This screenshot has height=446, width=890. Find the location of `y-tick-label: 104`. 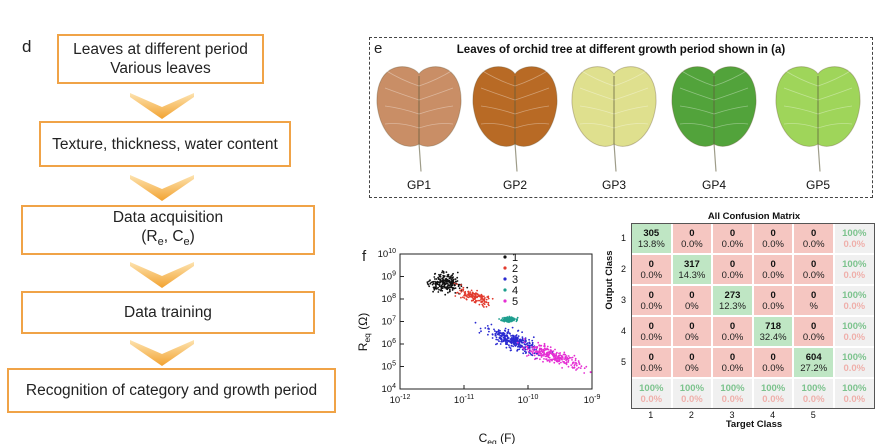

y-tick-label: 104 is located at coordinates (389, 389).